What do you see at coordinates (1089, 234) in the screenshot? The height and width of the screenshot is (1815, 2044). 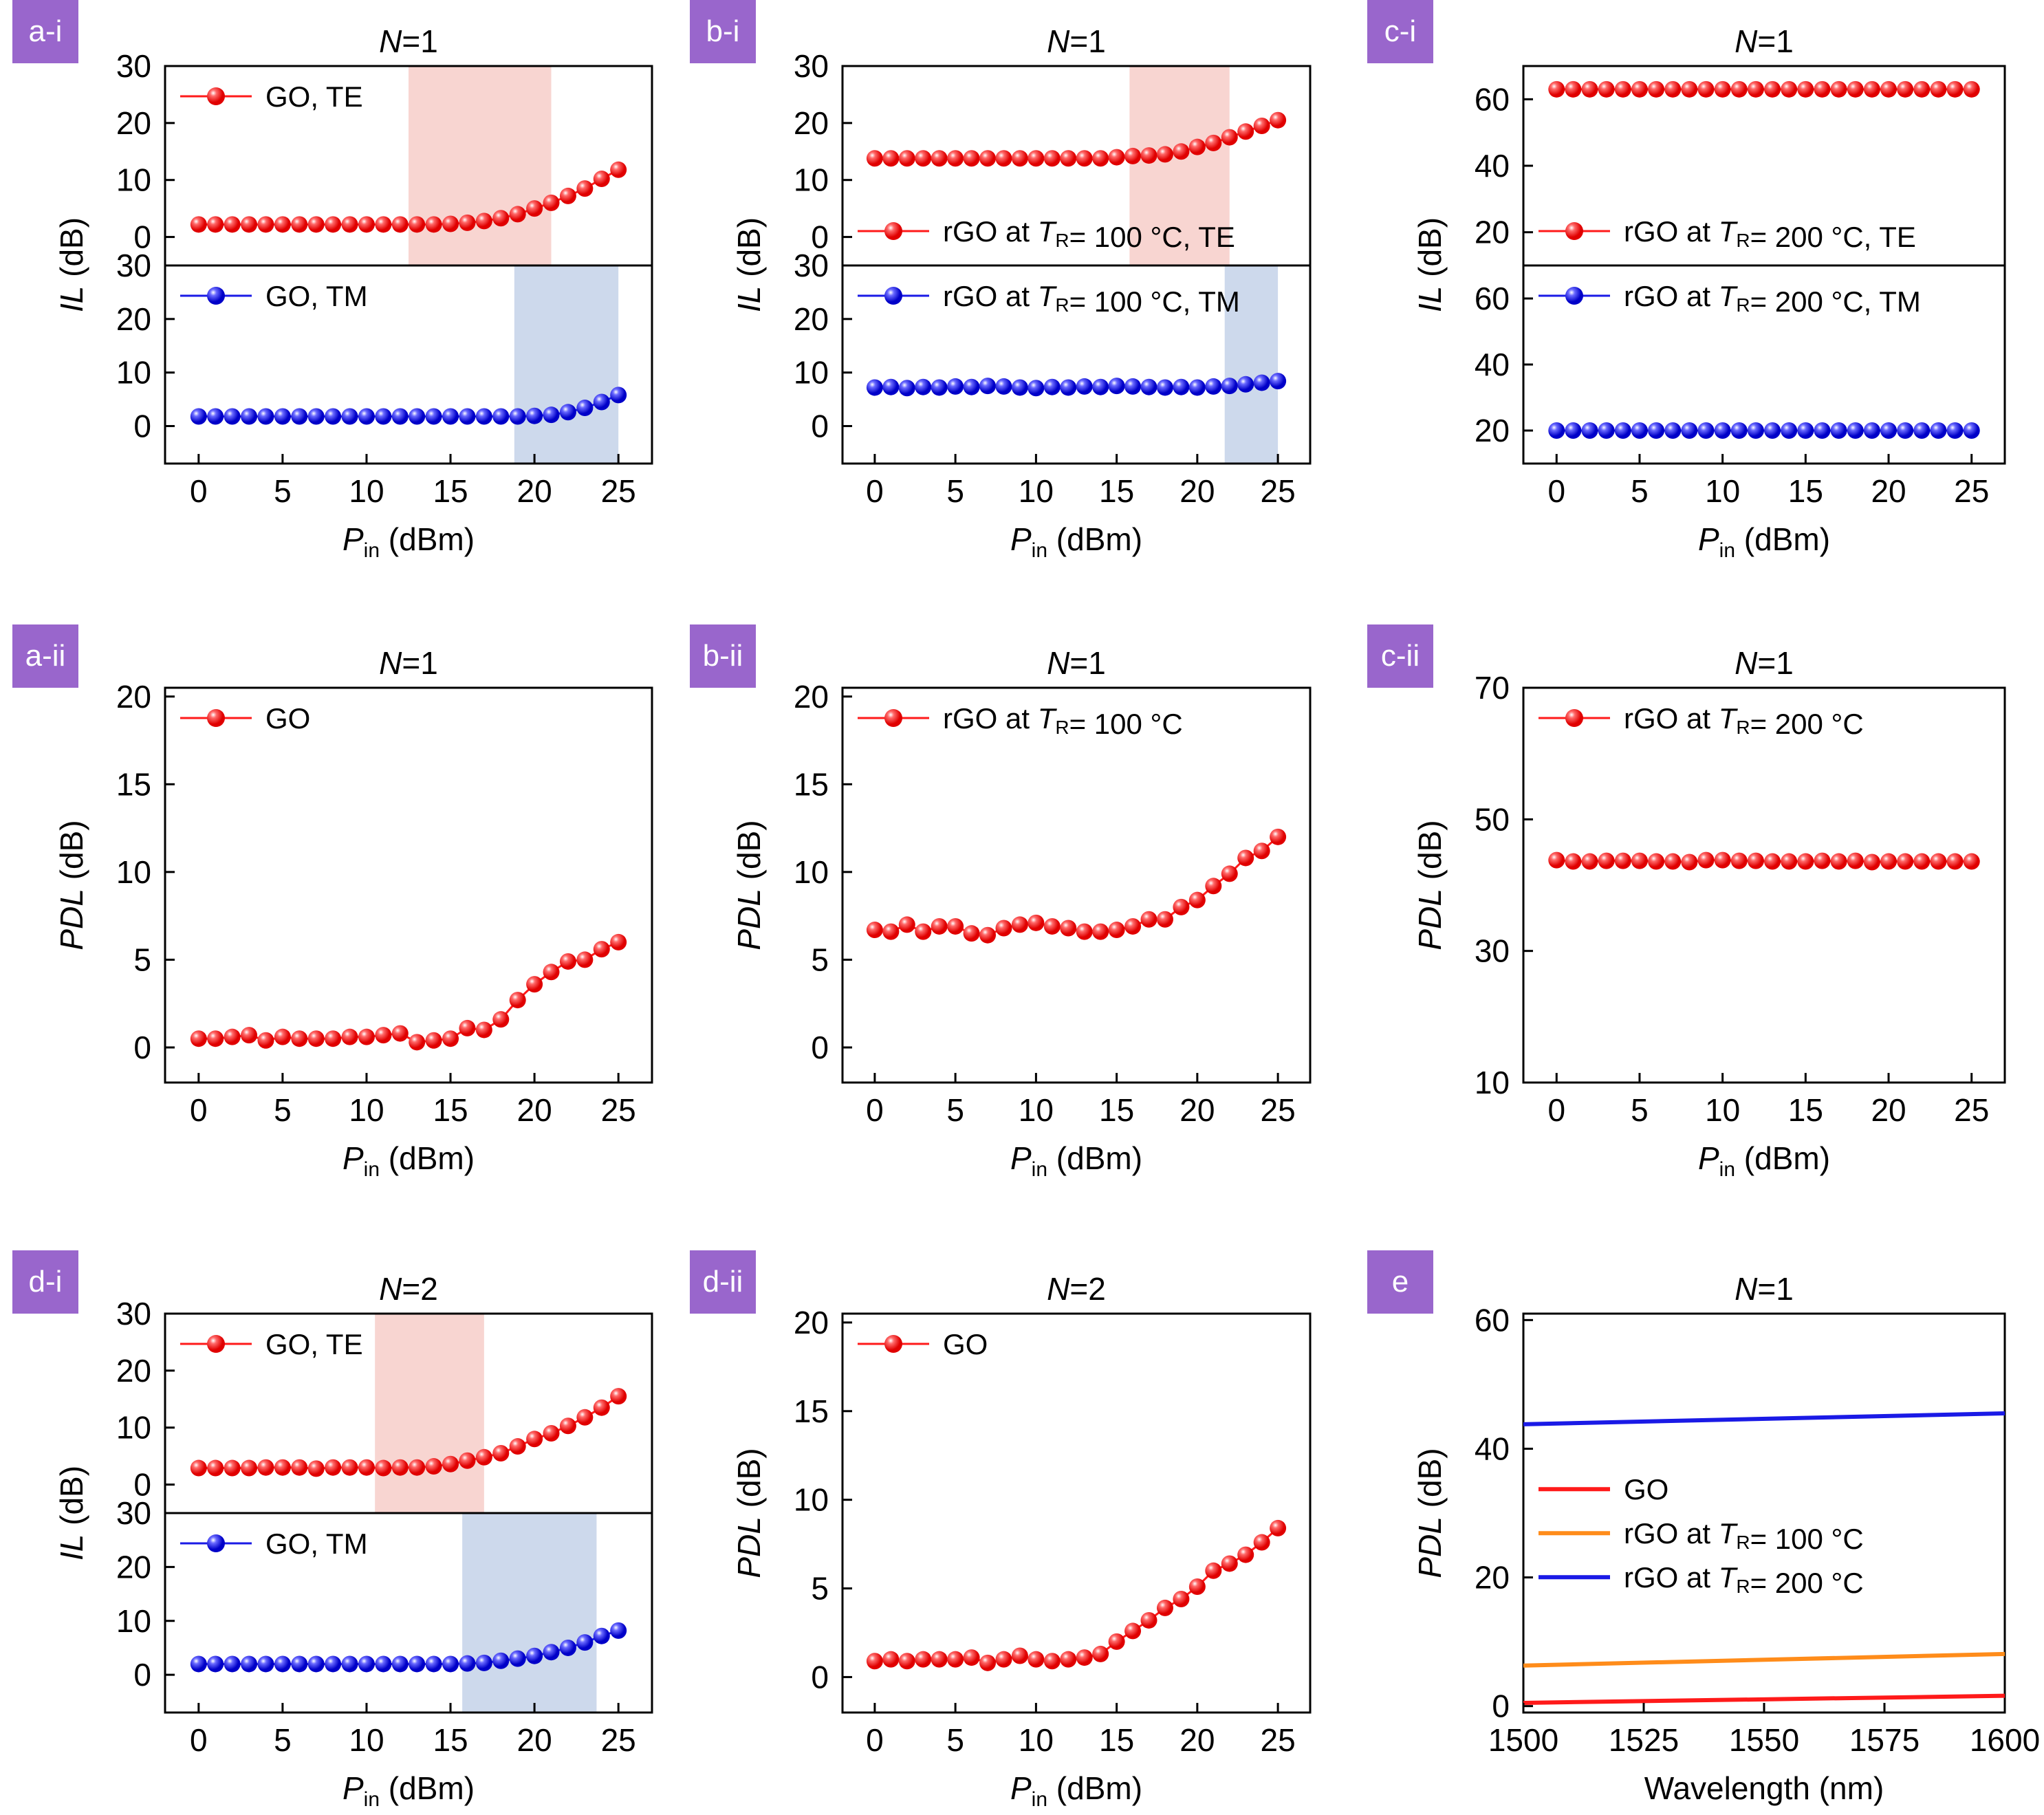 I see `legend-label: rGO at TR= 100 °C, TE` at bounding box center [1089, 234].